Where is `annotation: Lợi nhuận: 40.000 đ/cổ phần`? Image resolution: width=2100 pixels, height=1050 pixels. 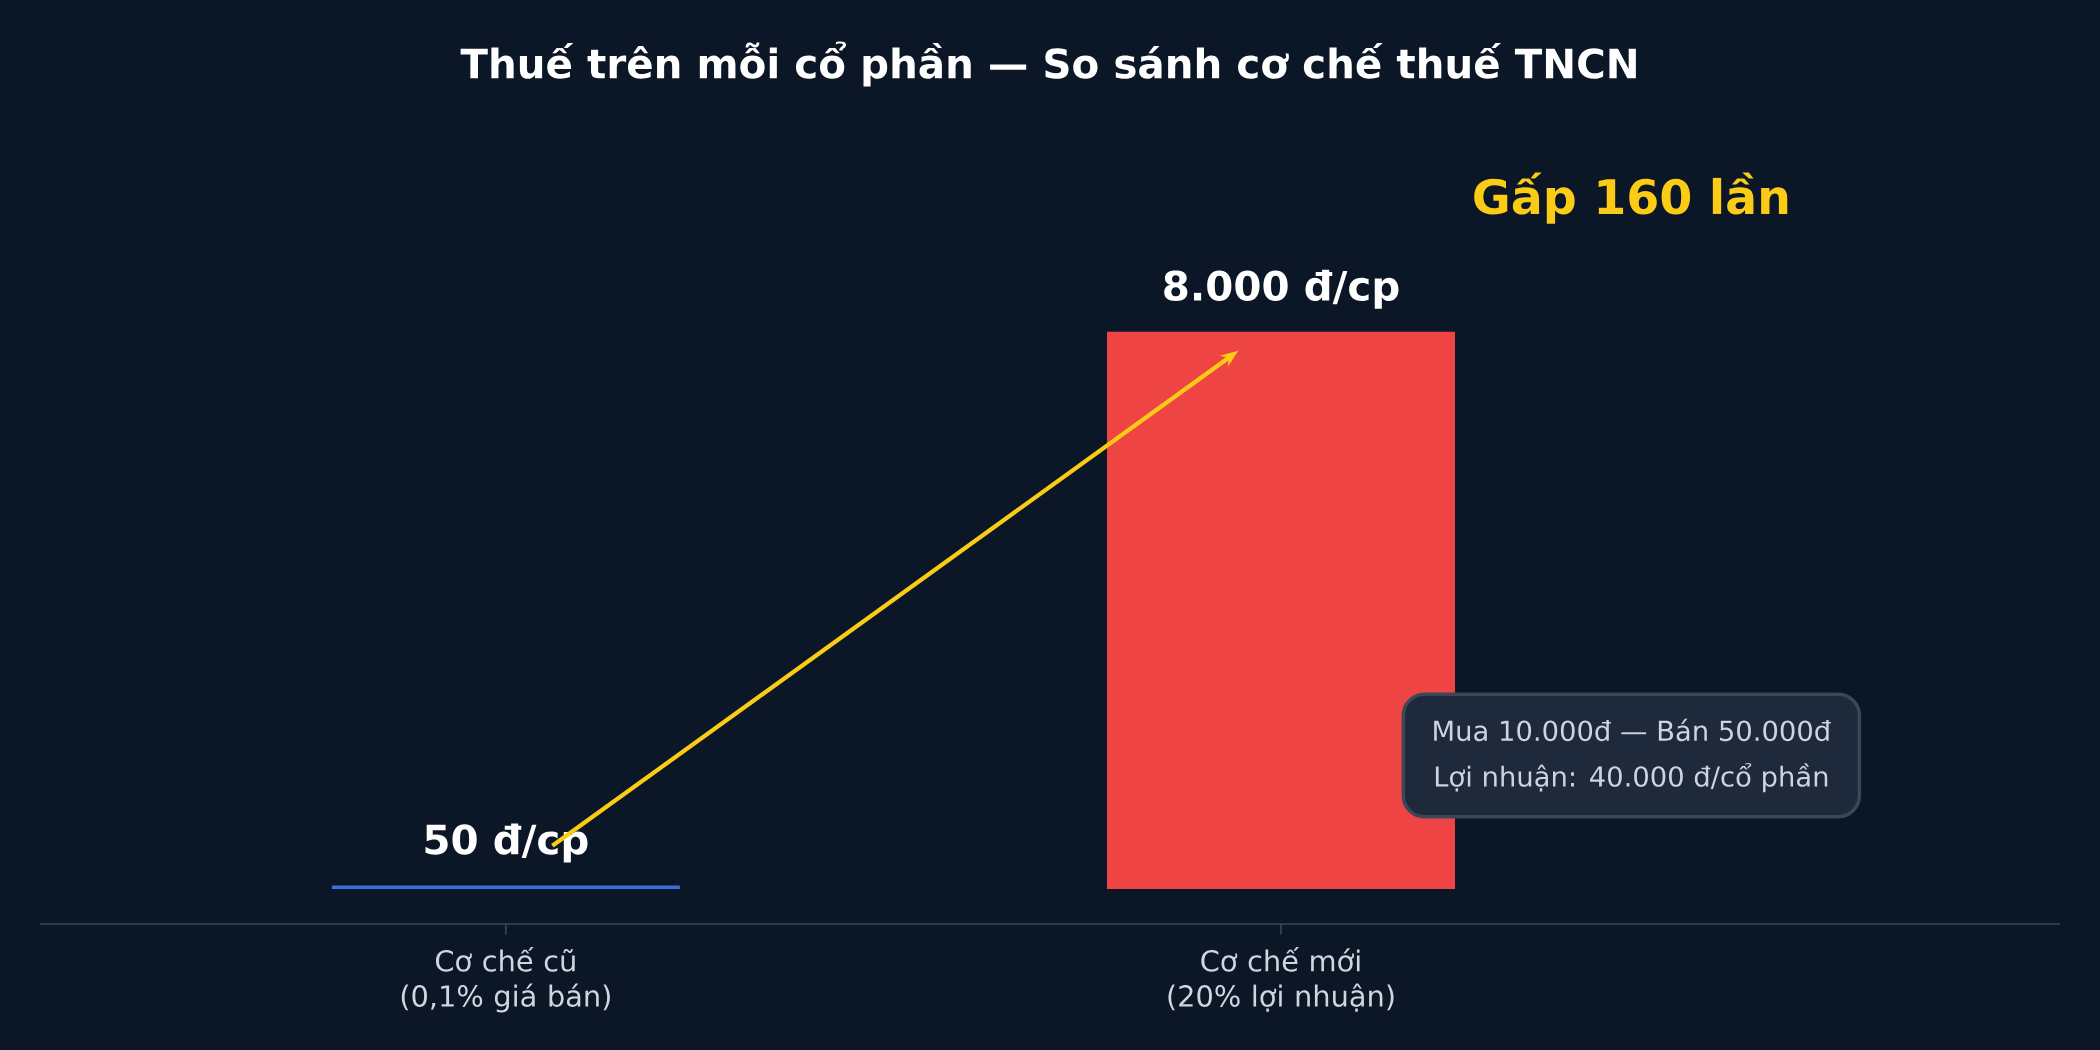
annotation: Lợi nhuận: 40.000 đ/cổ phần is located at coordinates (1631, 777).